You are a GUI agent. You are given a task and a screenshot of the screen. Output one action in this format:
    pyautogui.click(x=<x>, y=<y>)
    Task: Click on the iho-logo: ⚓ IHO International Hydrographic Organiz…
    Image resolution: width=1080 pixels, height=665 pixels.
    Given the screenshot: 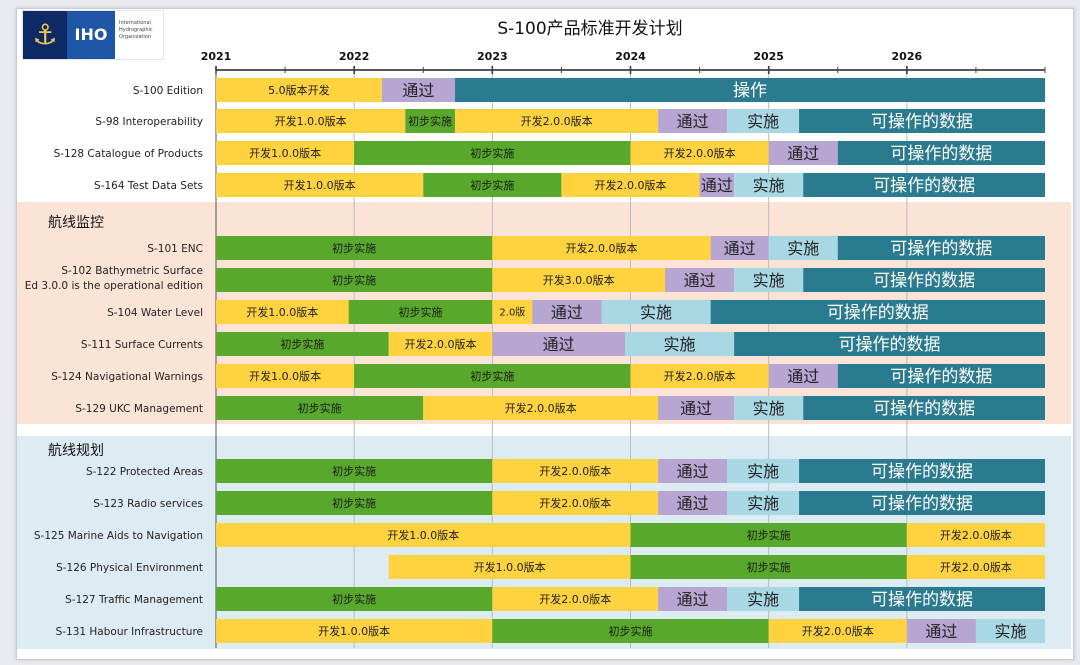 What is the action you would take?
    pyautogui.click(x=93, y=35)
    